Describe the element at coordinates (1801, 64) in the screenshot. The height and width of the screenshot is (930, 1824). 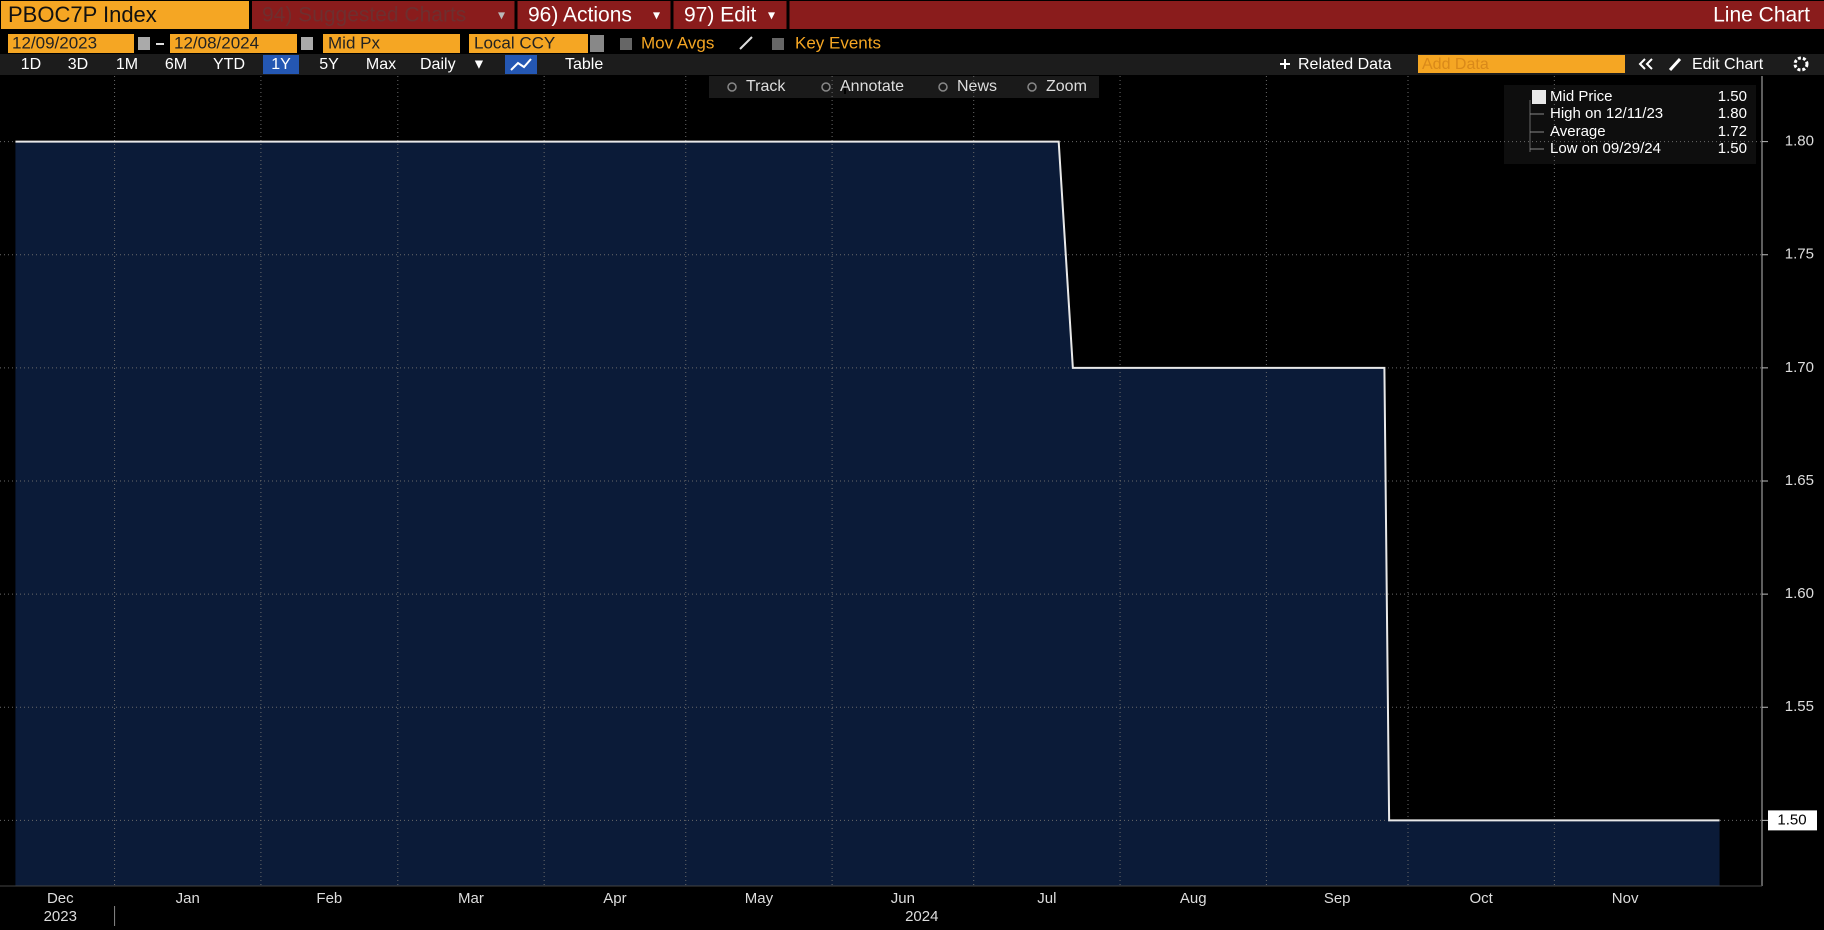
I see `settings-icon` at that location.